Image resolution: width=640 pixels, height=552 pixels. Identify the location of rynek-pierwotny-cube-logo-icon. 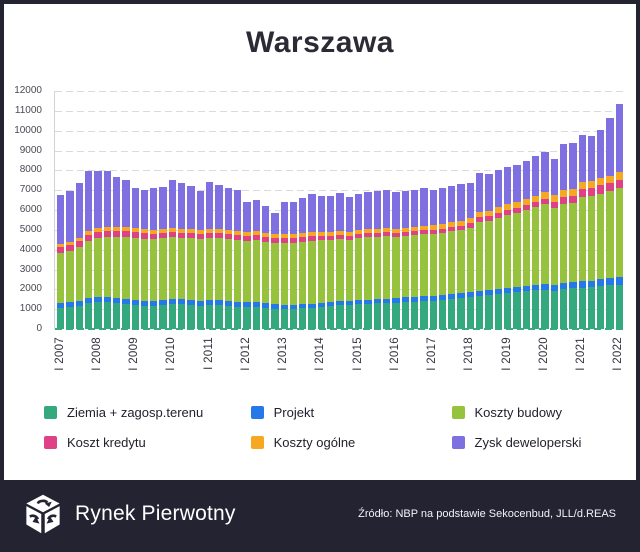
(43, 514).